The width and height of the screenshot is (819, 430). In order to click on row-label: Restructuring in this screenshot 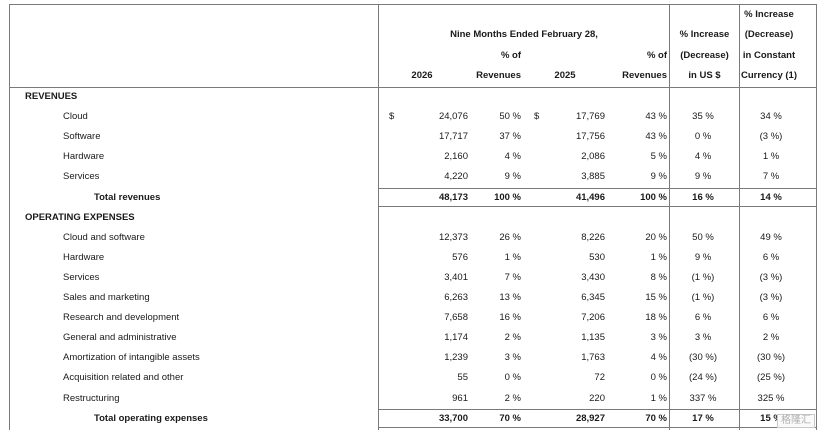, I will do `click(91, 398)`.